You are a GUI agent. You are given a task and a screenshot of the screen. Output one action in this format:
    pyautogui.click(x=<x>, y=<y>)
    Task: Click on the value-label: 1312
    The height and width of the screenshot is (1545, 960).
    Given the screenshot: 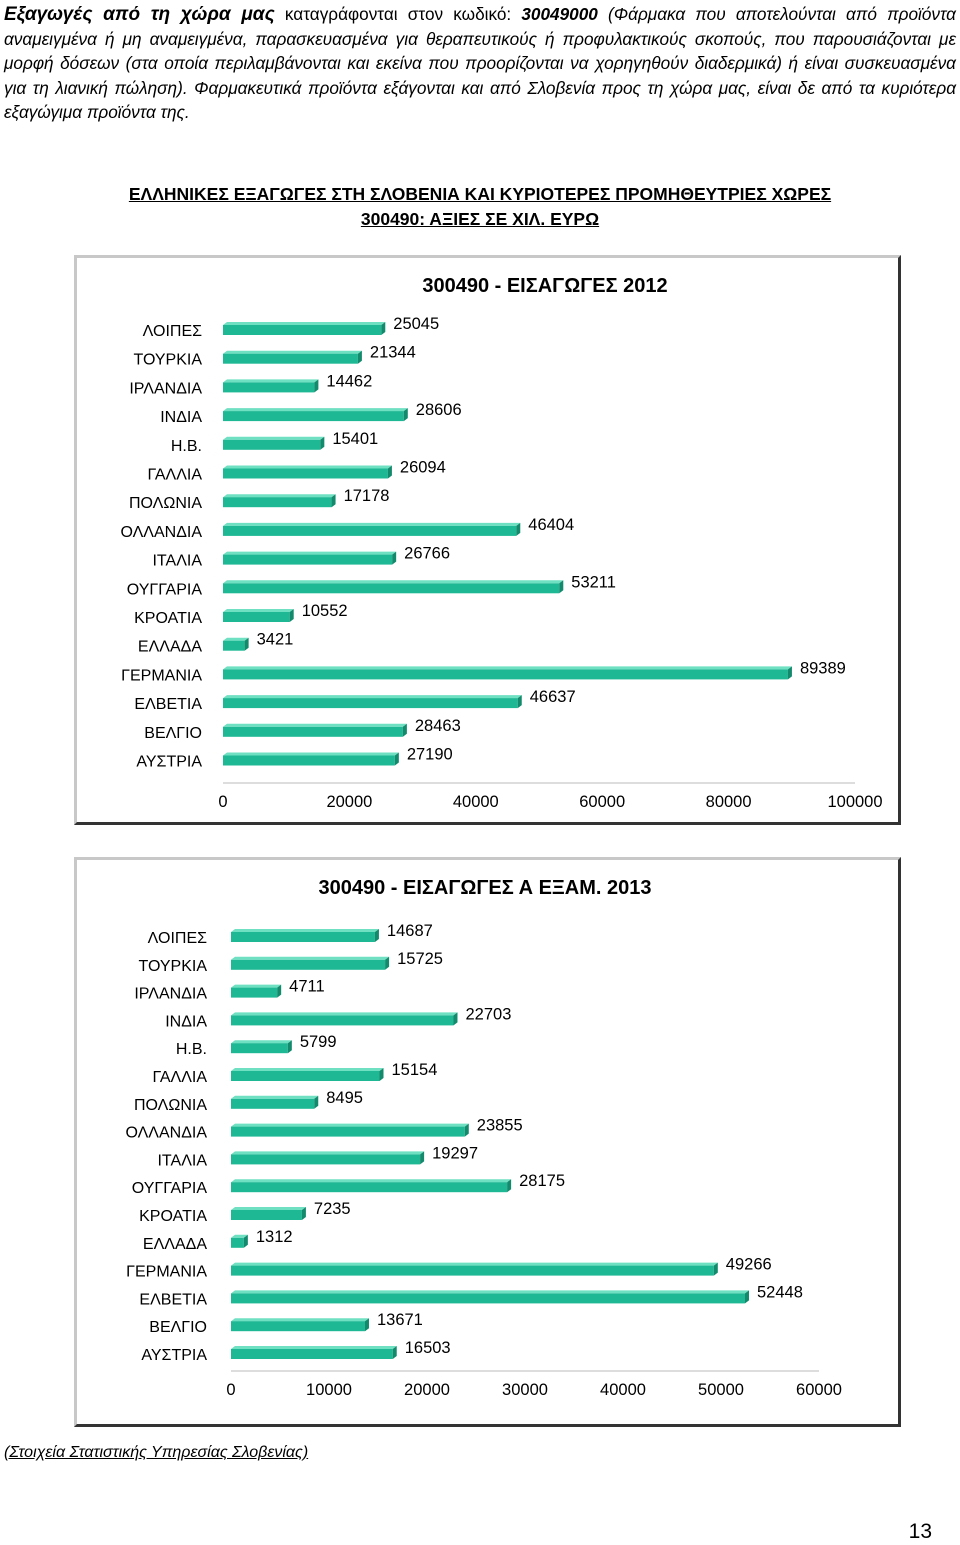 What is the action you would take?
    pyautogui.click(x=274, y=1237)
    